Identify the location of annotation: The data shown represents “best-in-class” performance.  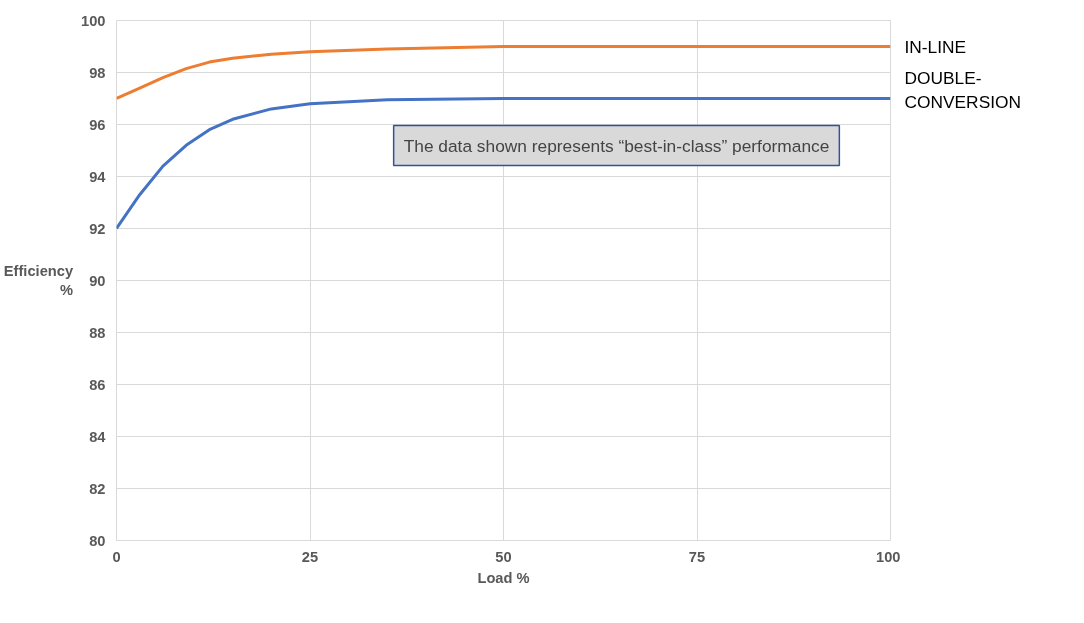
(616, 145).